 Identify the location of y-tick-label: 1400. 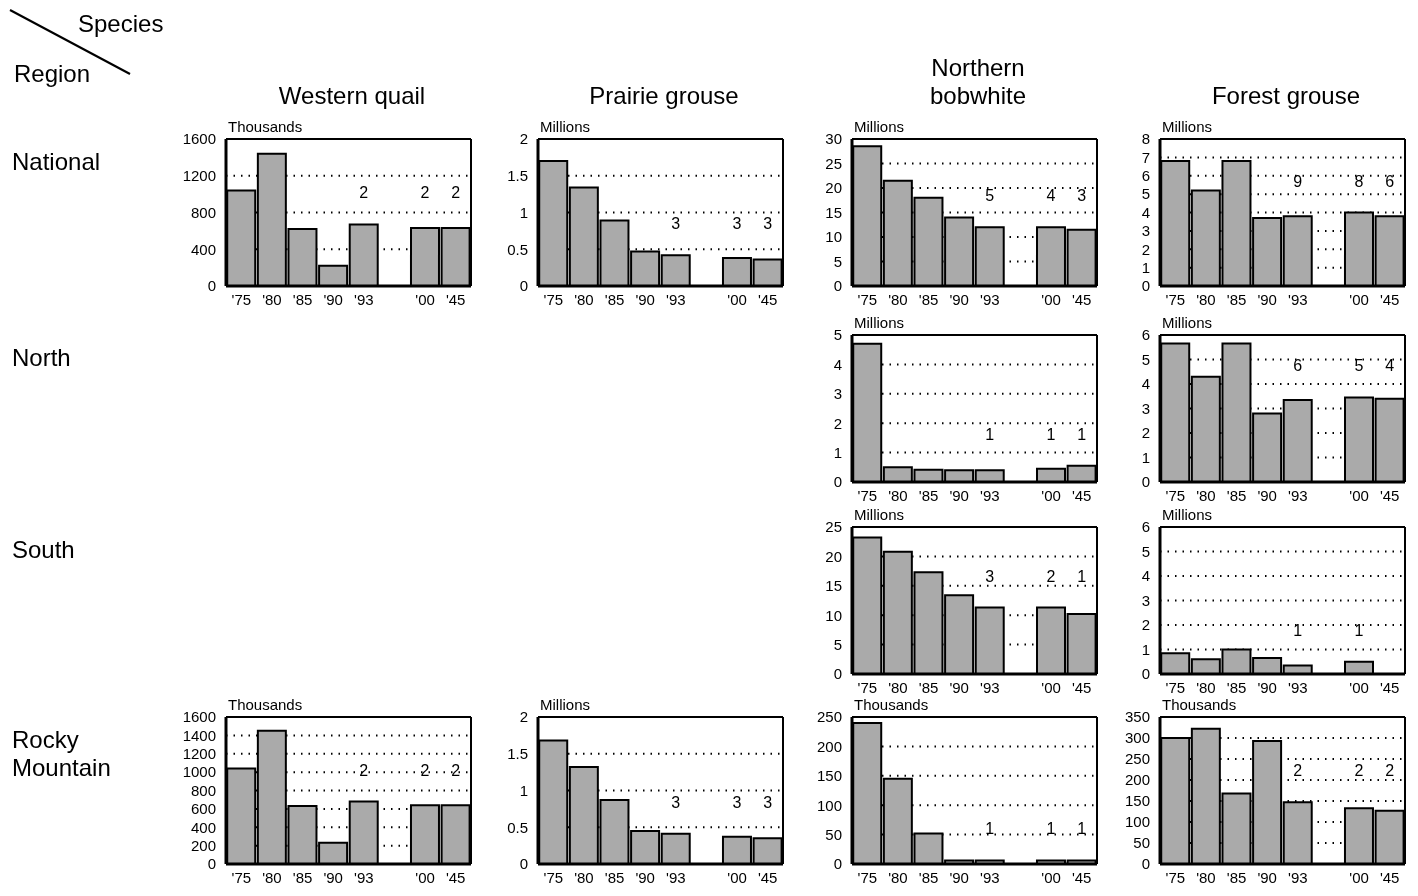
(199, 735).